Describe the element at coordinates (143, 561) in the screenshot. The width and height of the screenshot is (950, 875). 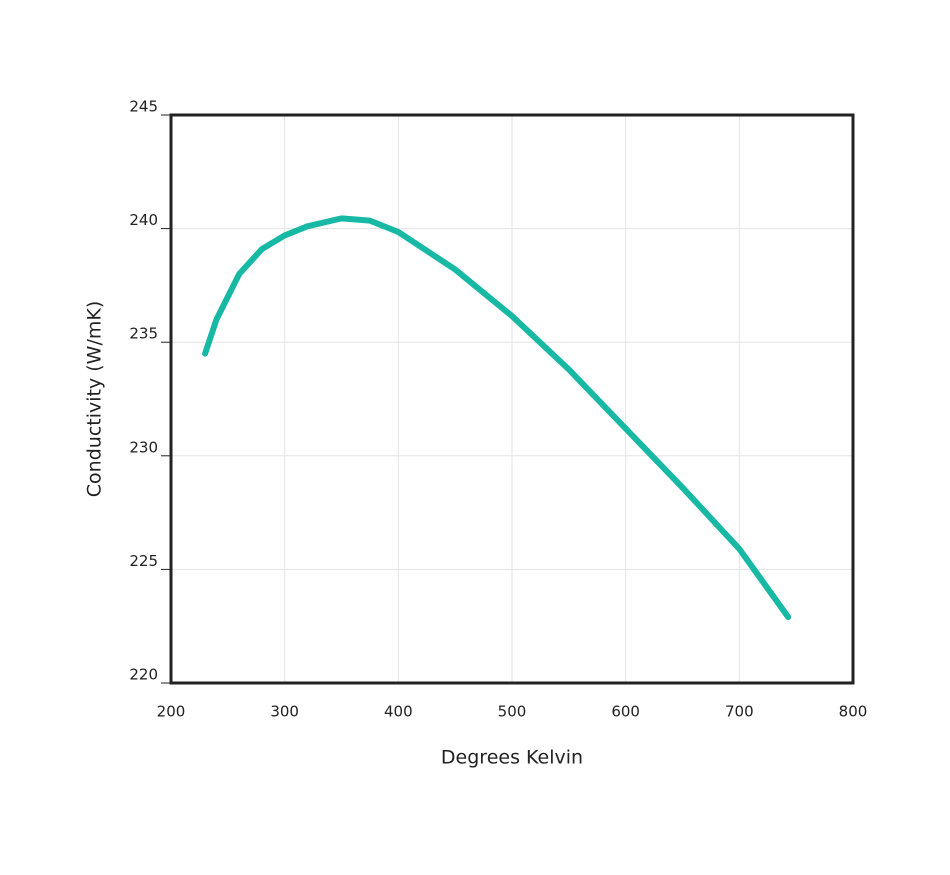
I see `y-tick-label: 225` at that location.